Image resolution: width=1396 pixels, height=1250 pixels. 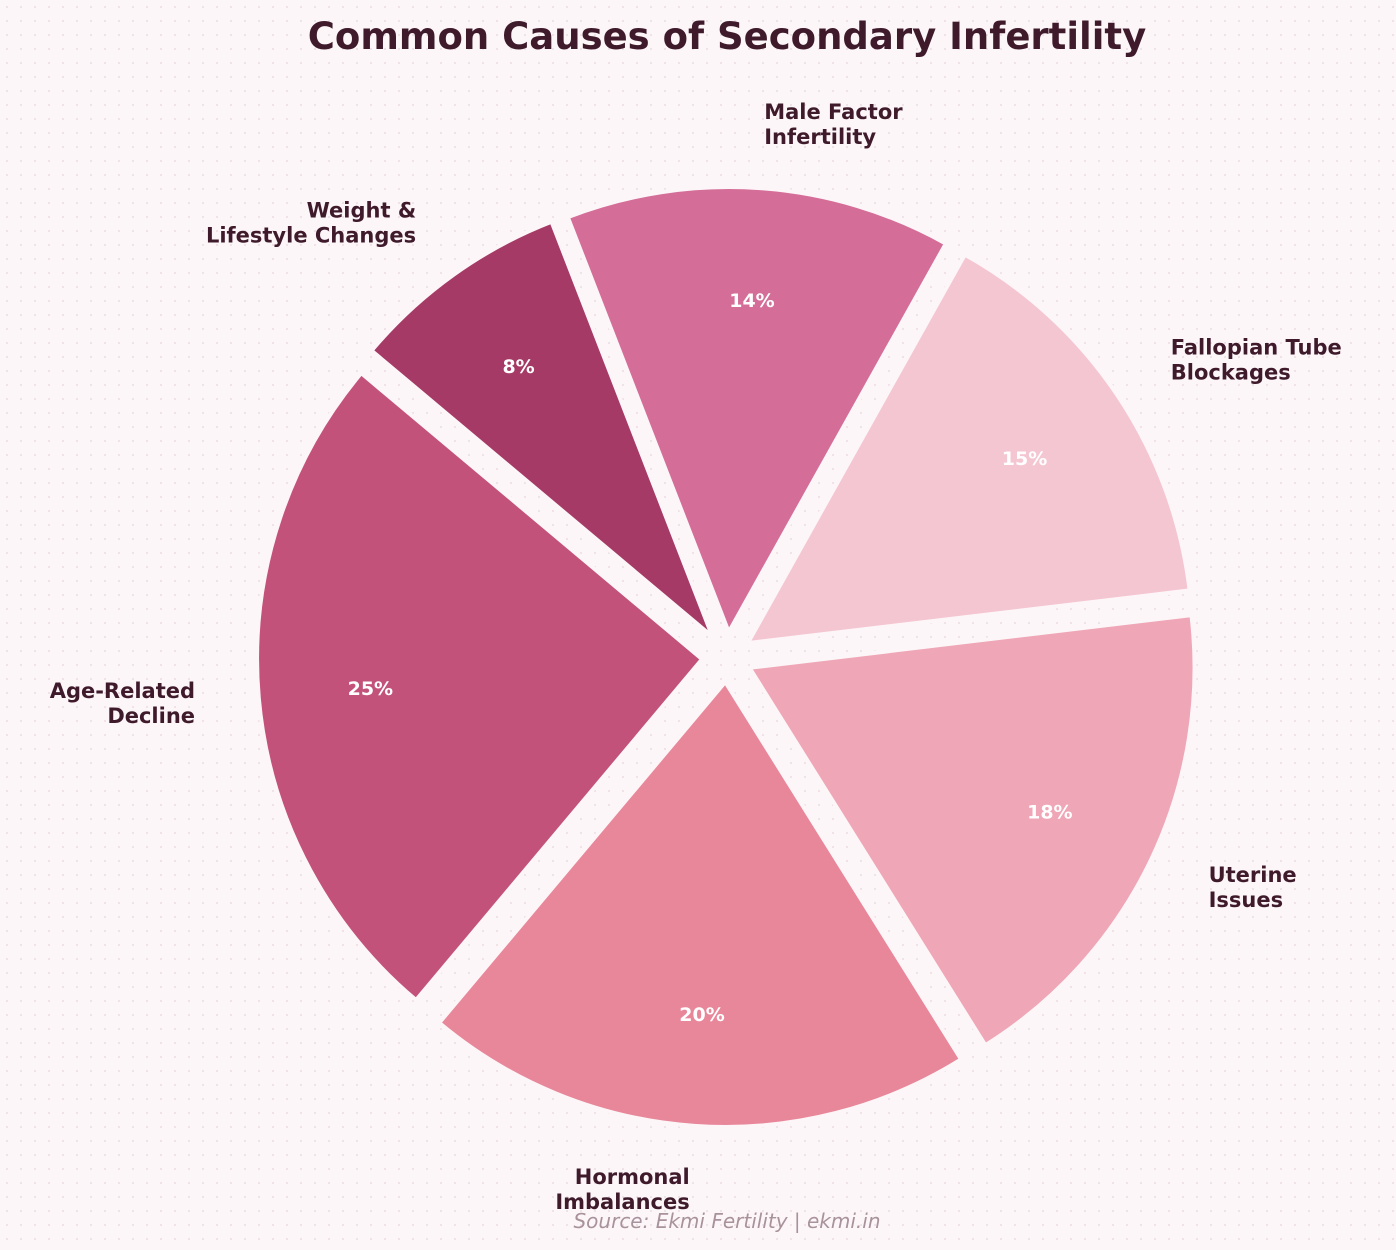 I want to click on slice-percent-label: 15%, so click(x=1024, y=459).